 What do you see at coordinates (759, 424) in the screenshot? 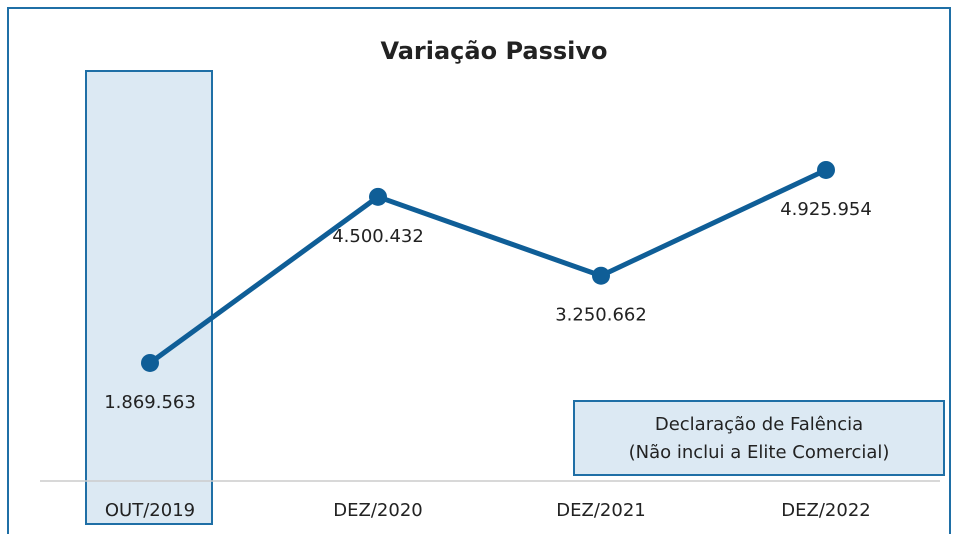
I see `annotation: Declaração de Falência` at bounding box center [759, 424].